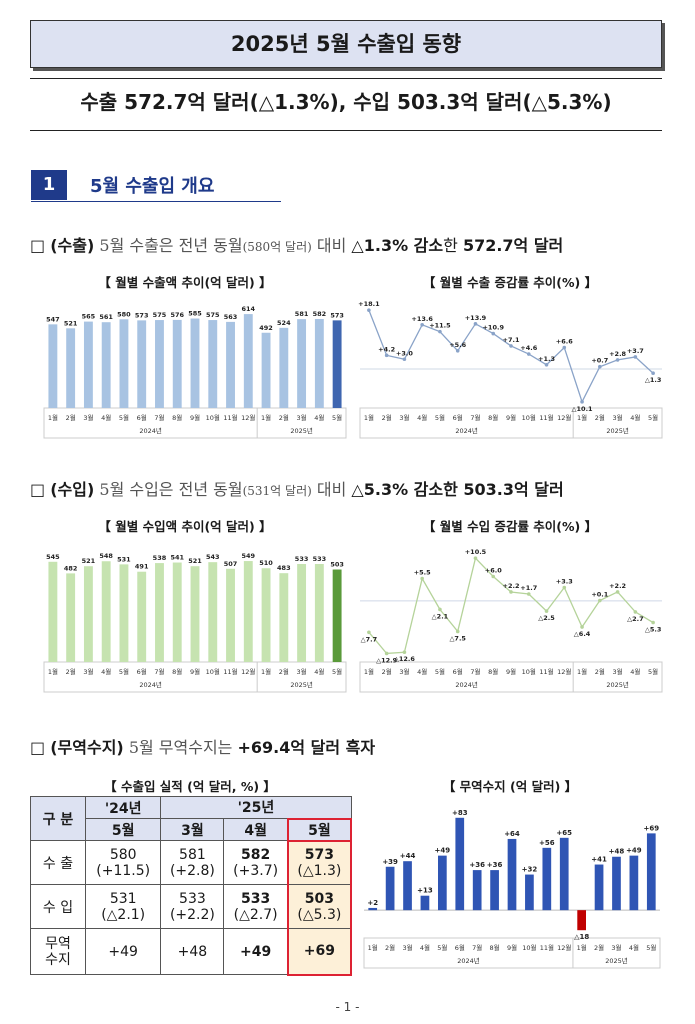 The image size is (695, 1024). Describe the element at coordinates (256, 906) in the screenshot. I see `cell: 533 (△2.7)` at that location.